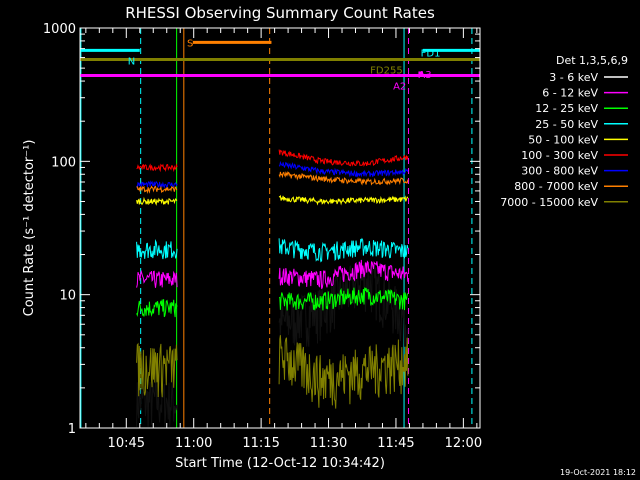 Image resolution: width=640 pixels, height=480 pixels. I want to click on y-tick-label-1000: 1000, so click(59, 29).